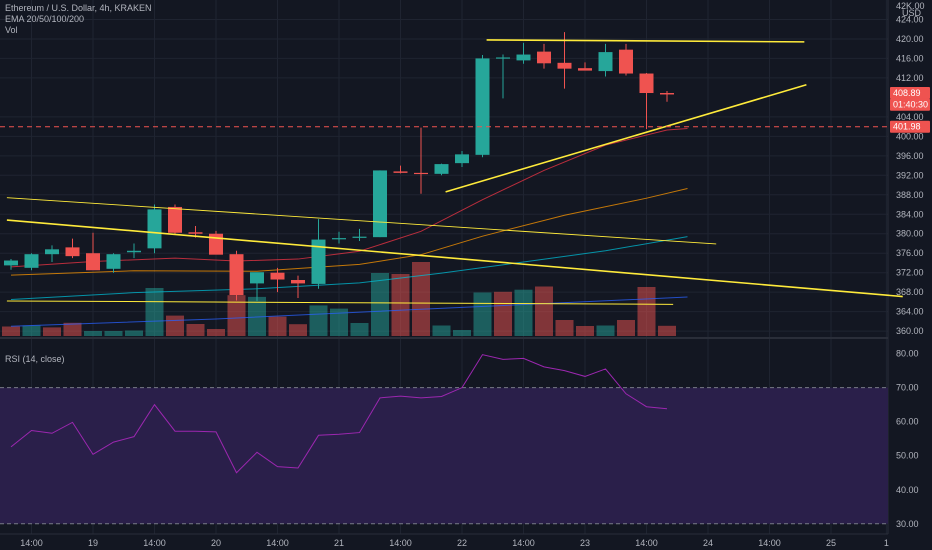 The width and height of the screenshot is (932, 550). What do you see at coordinates (831, 543) in the screenshot?
I see `time-tick-label-13: 25` at bounding box center [831, 543].